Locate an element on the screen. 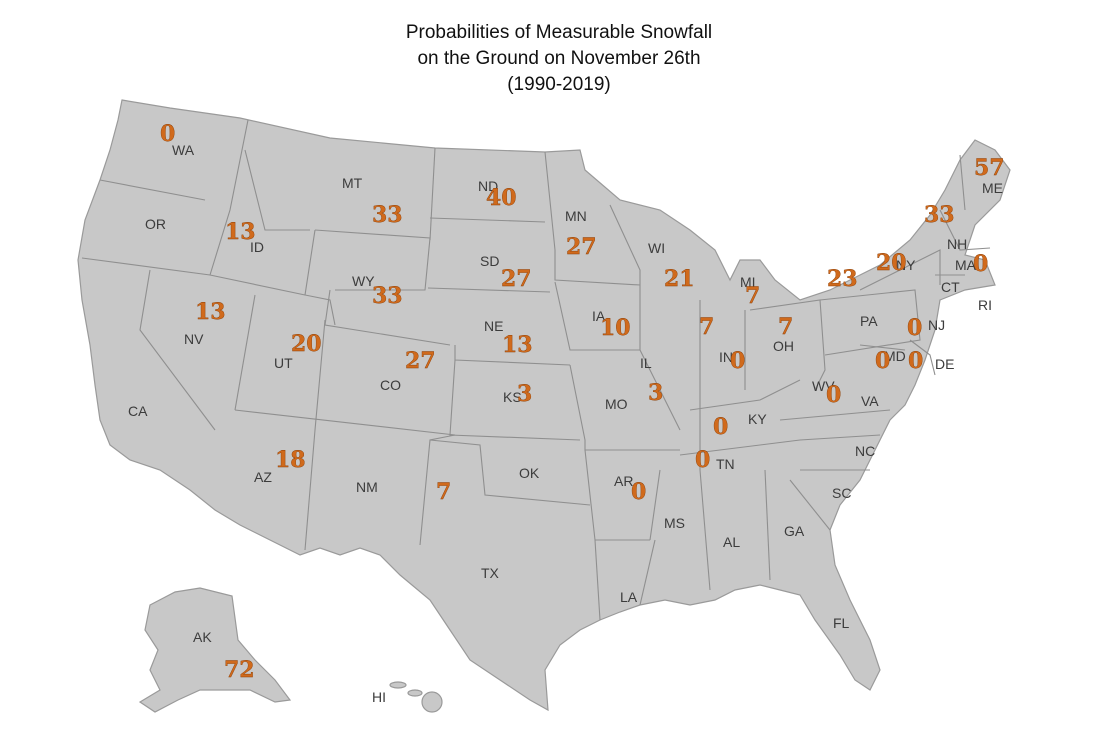  state-label-ri: RI is located at coordinates (985, 305).